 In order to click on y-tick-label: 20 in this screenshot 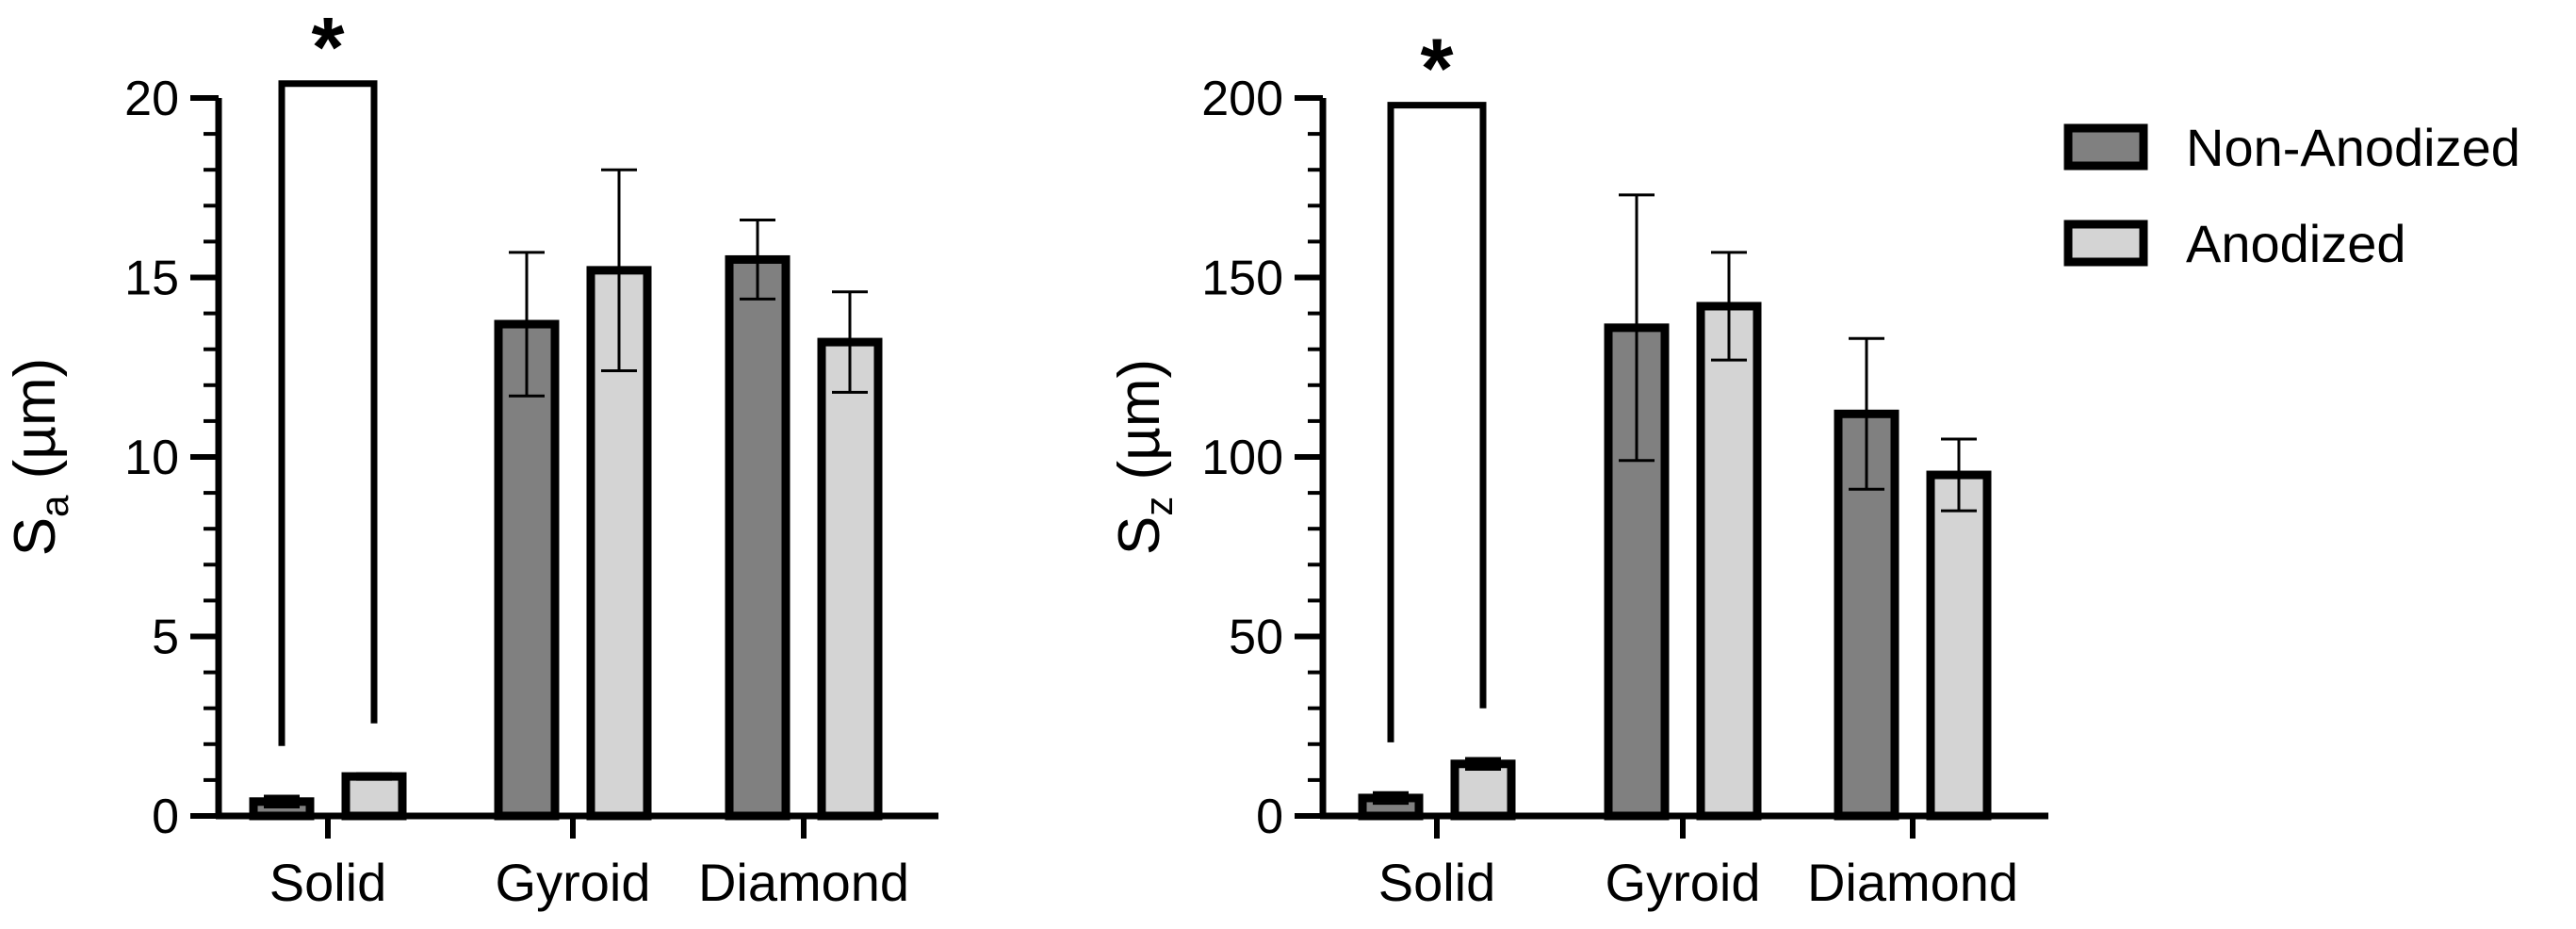, I will do `click(151, 99)`.